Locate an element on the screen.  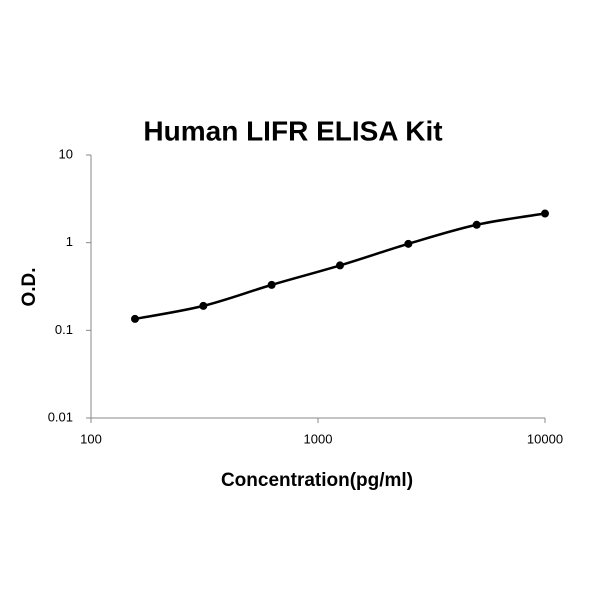
chart-title: Human LIFR ELISA Kit is located at coordinates (292, 130).